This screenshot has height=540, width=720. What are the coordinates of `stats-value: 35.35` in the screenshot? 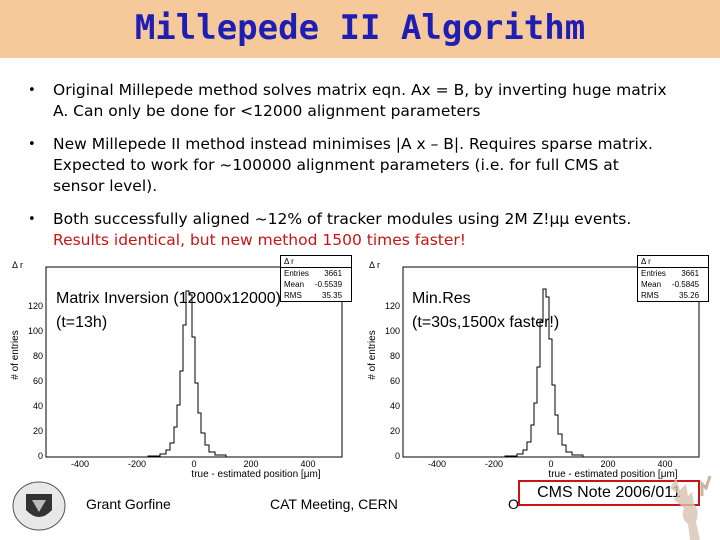 It's located at (332, 295).